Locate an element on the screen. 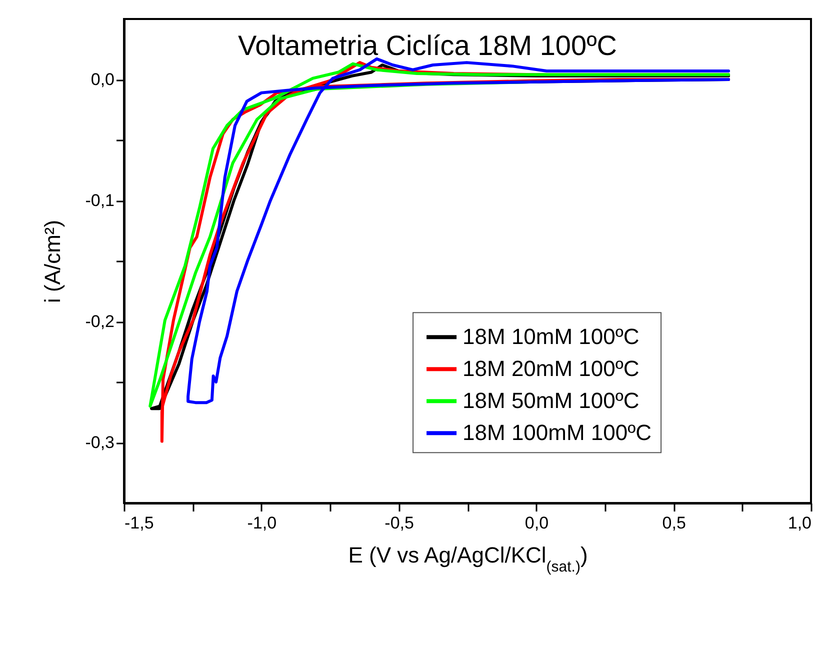 This screenshot has width=829, height=661. legend-label: 18M 100mM 100ºC is located at coordinates (557, 433).